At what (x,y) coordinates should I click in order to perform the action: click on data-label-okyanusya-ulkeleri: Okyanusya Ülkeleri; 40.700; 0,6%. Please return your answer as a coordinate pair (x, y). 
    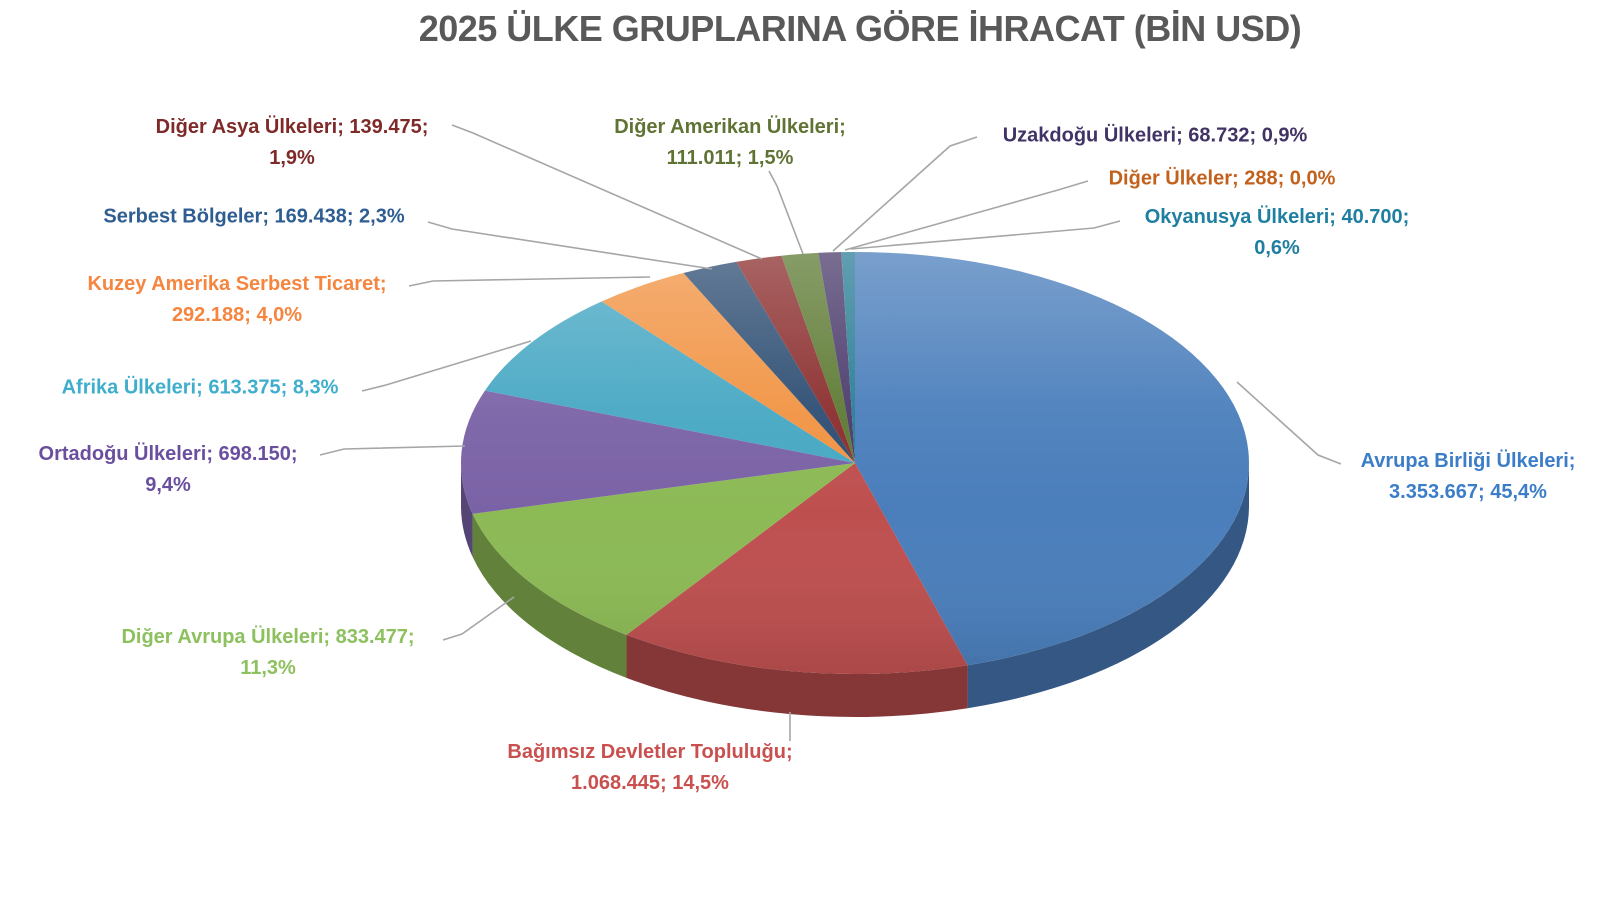
    Looking at the image, I should click on (1277, 233).